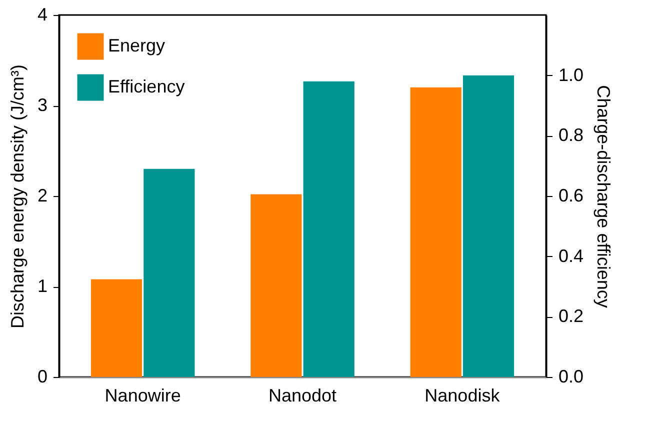 This screenshot has height=422, width=646. What do you see at coordinates (42, 14) in the screenshot?
I see `y-tick-label: 4` at bounding box center [42, 14].